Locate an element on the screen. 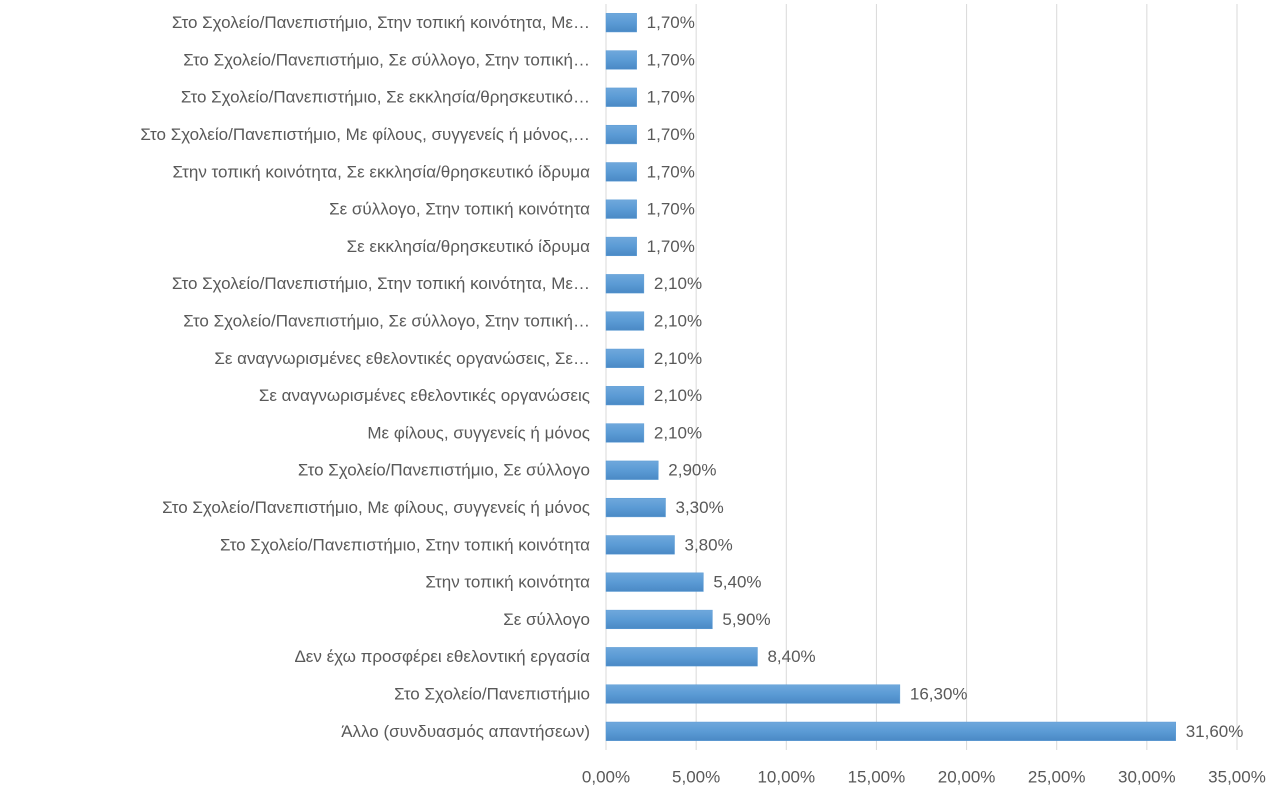  value-label: 31,60% is located at coordinates (1215, 731).